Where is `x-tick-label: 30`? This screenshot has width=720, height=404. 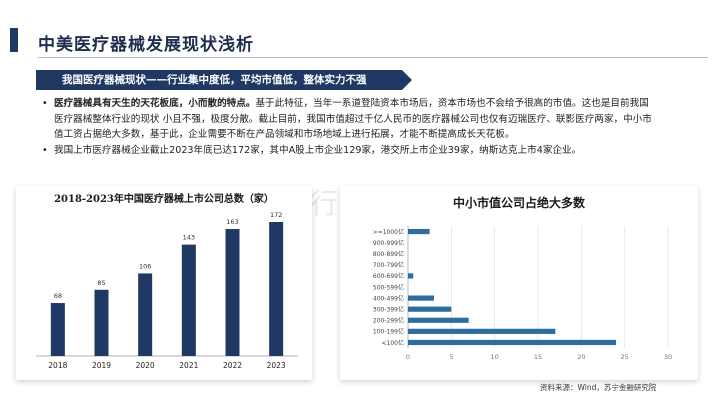
x-tick-label: 30 is located at coordinates (668, 357).